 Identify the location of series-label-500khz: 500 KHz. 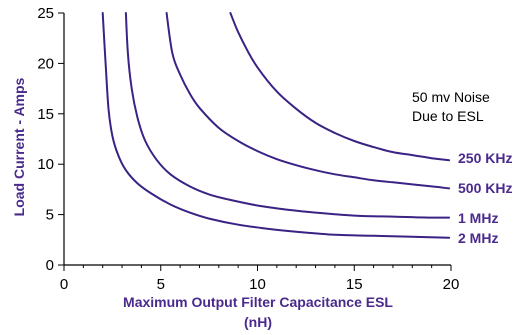
(485, 188).